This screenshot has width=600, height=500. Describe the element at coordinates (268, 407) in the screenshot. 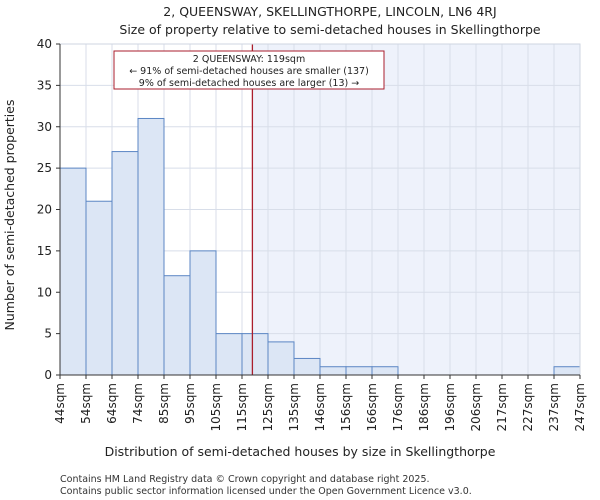

I see `x-tick-label: 125sqm` at that location.